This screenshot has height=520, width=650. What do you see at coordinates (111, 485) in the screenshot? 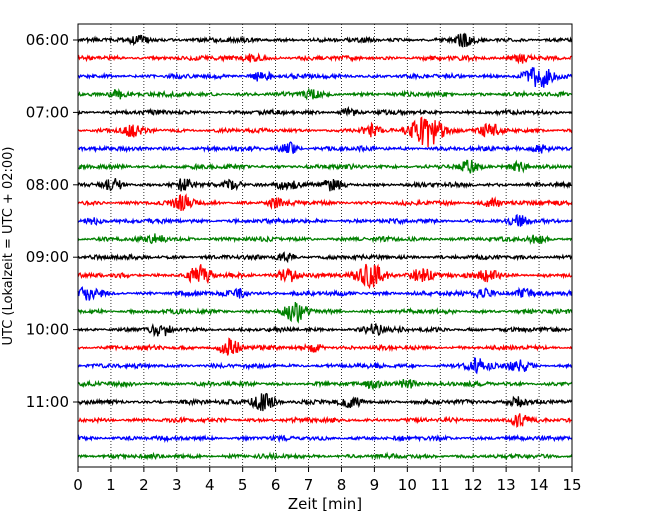
I see `x-tick-label: 1` at bounding box center [111, 485].